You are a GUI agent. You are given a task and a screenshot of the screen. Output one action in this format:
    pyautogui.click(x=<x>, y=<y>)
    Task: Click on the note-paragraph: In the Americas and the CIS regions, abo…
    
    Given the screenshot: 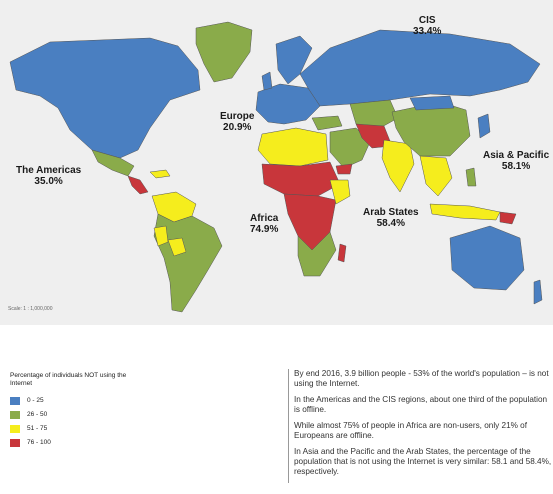 What is the action you would take?
    pyautogui.click(x=421, y=404)
    